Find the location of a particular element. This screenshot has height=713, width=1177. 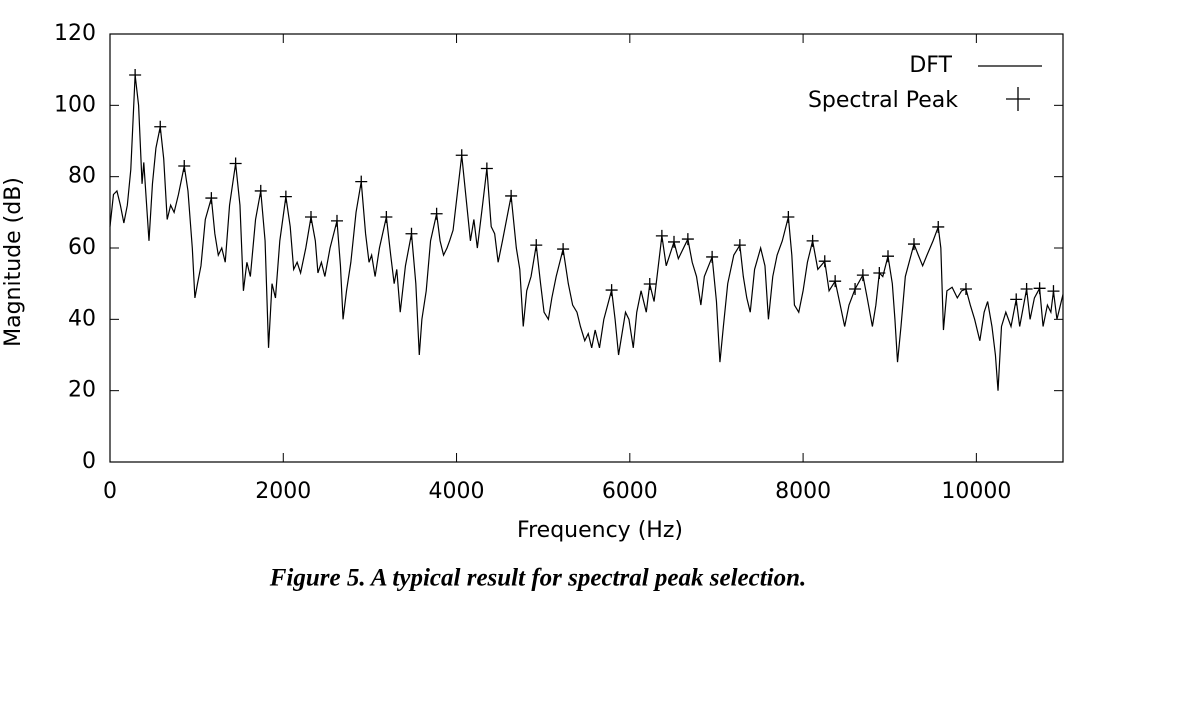

x-tick-label: 8000 is located at coordinates (803, 491).